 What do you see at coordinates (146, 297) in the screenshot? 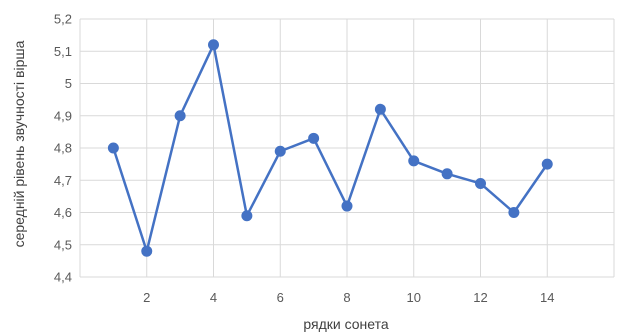
I see `x-tick-label: 2` at bounding box center [146, 297].